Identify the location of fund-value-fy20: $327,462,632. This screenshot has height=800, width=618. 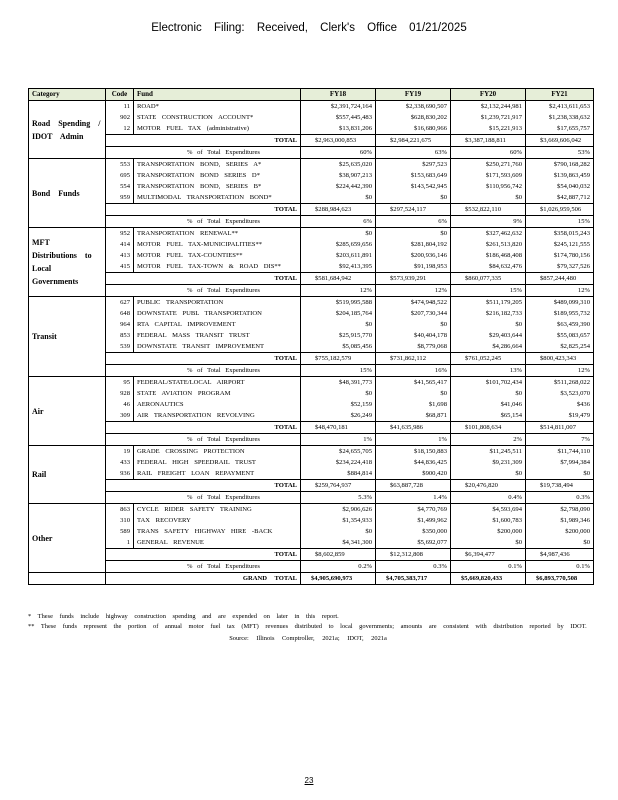
(488, 233).